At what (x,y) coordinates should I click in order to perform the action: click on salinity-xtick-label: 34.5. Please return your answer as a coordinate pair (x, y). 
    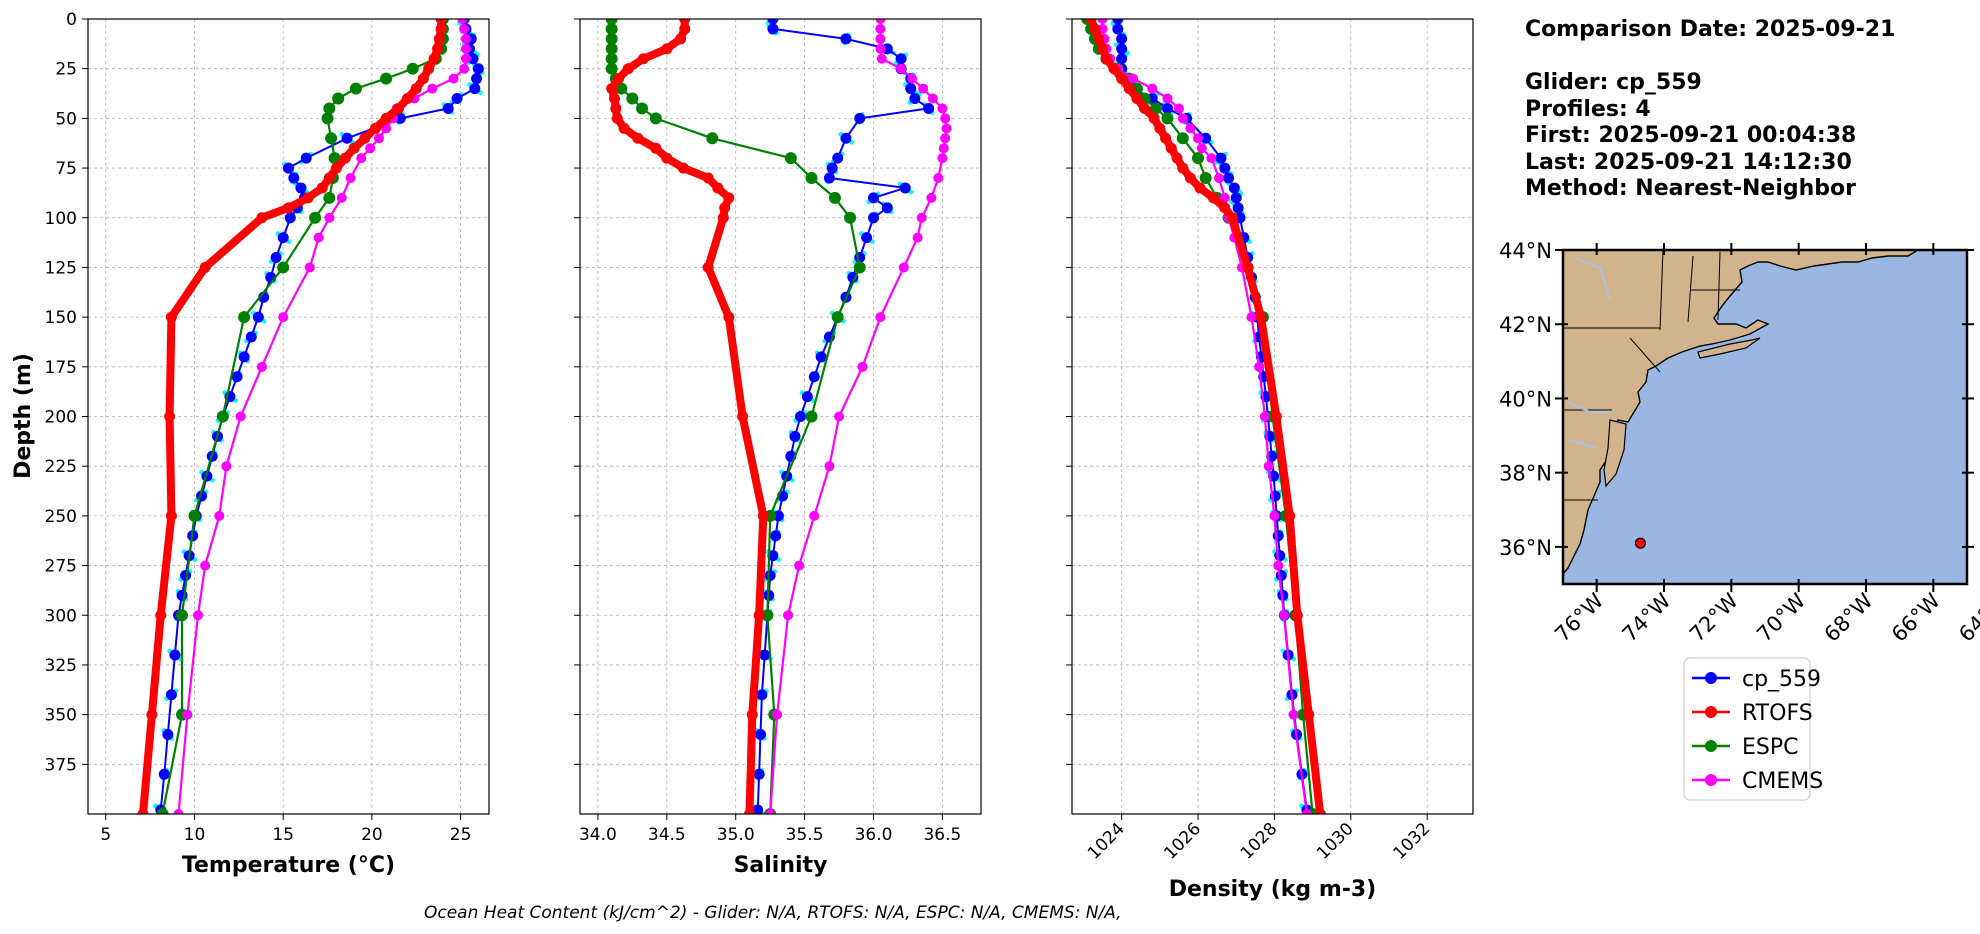
    Looking at the image, I should click on (667, 835).